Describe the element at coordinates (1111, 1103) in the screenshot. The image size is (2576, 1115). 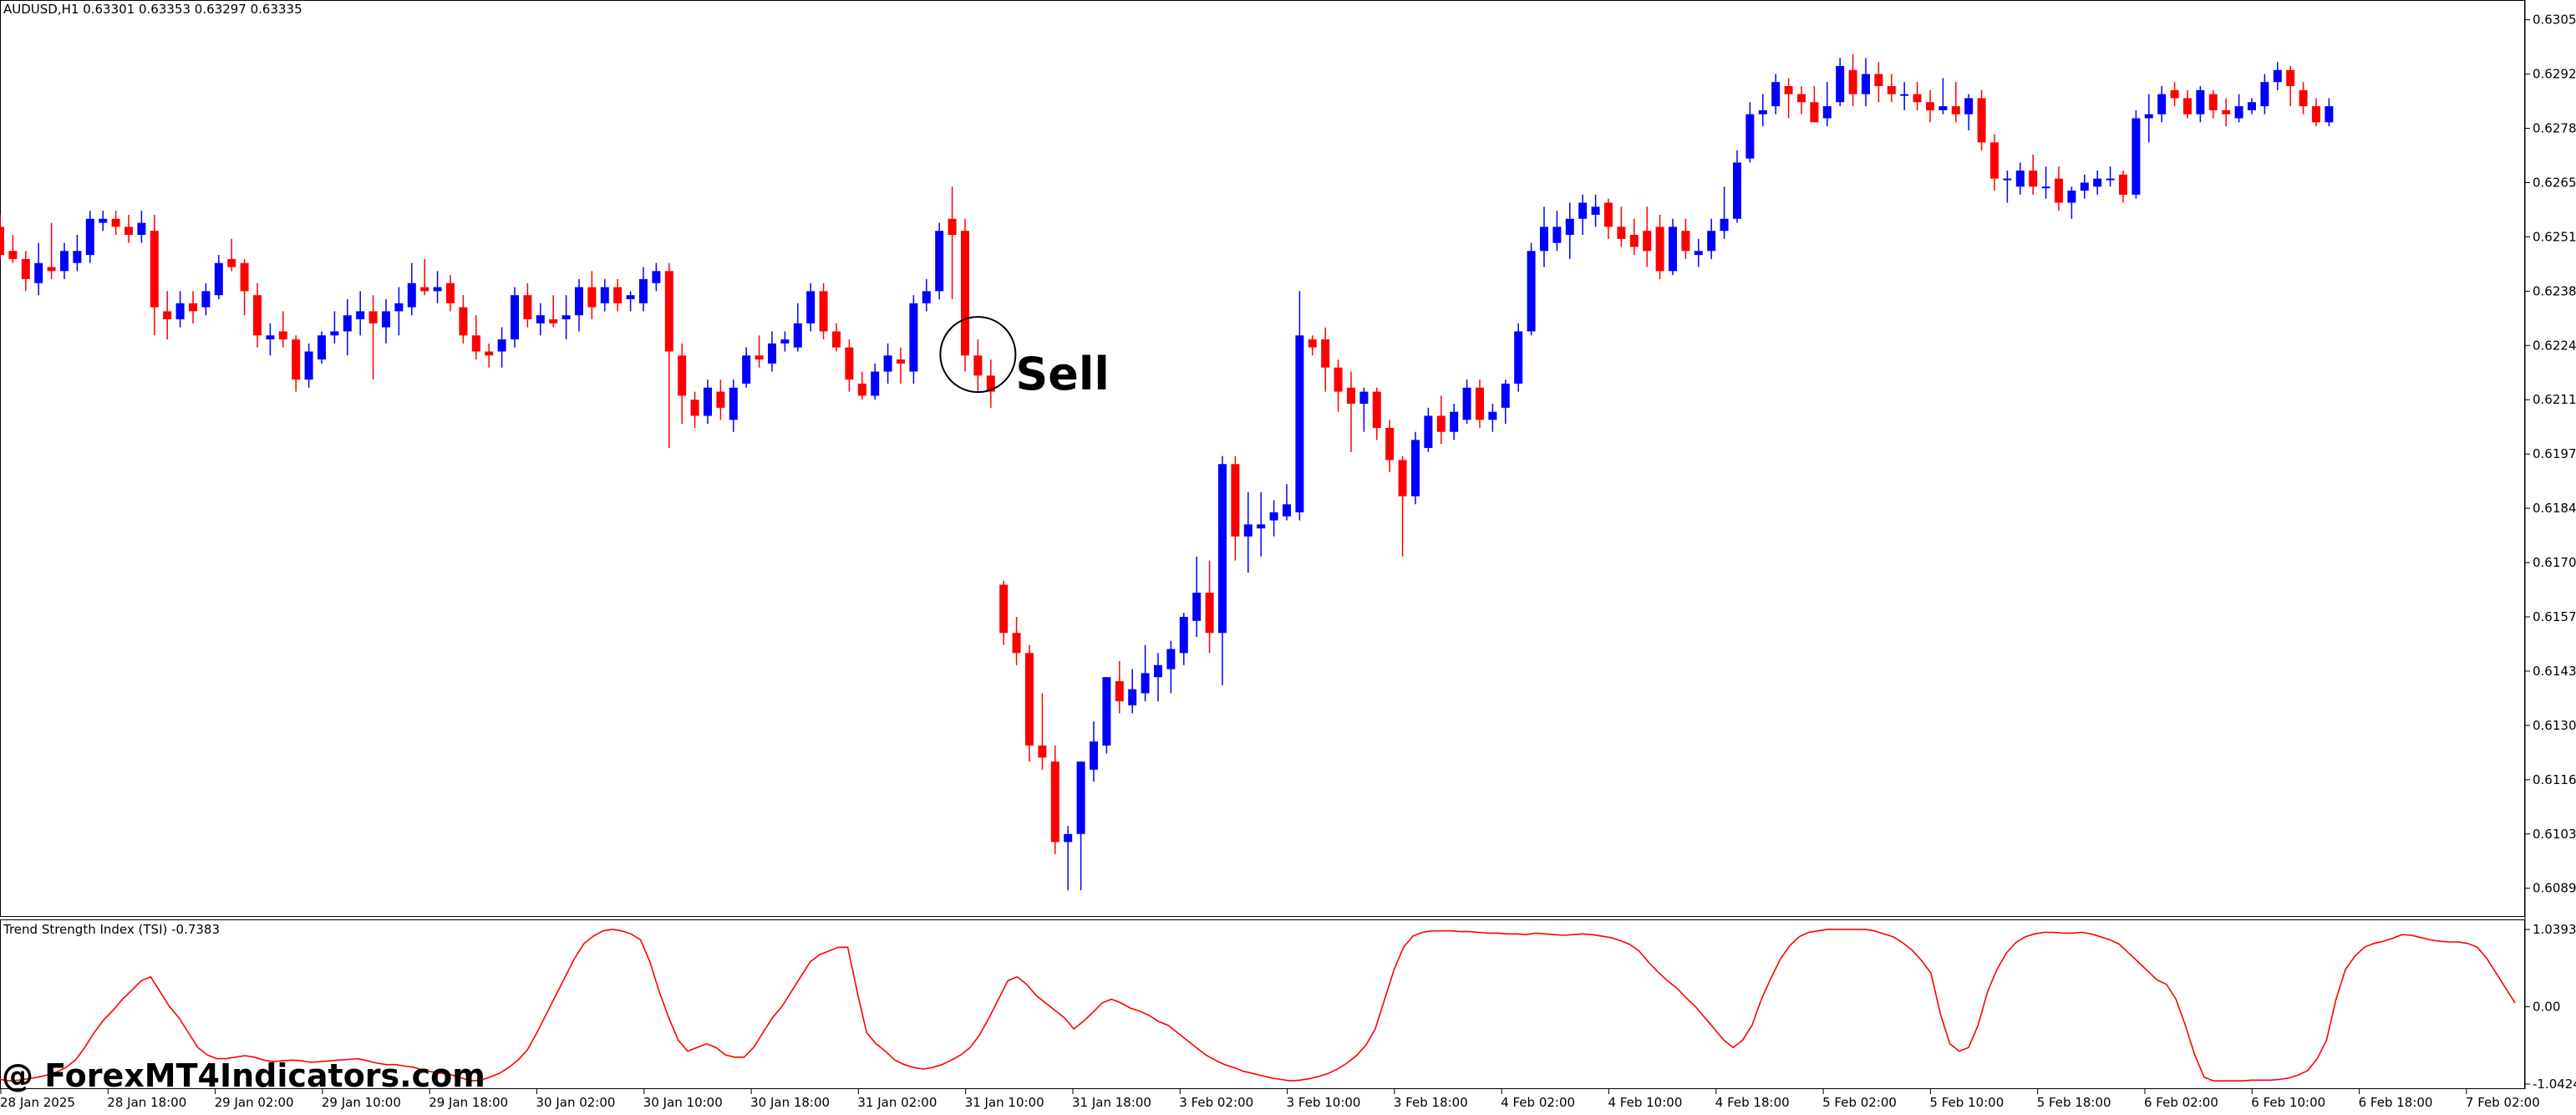
I see `time-tick-label: 31 Jan 18:00` at that location.